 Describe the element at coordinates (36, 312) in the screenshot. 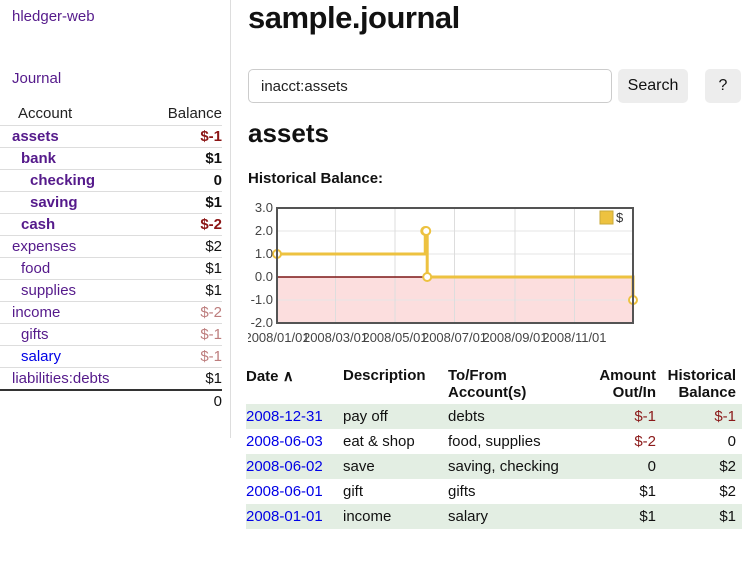

I see `sidebar-account-income: income` at that location.